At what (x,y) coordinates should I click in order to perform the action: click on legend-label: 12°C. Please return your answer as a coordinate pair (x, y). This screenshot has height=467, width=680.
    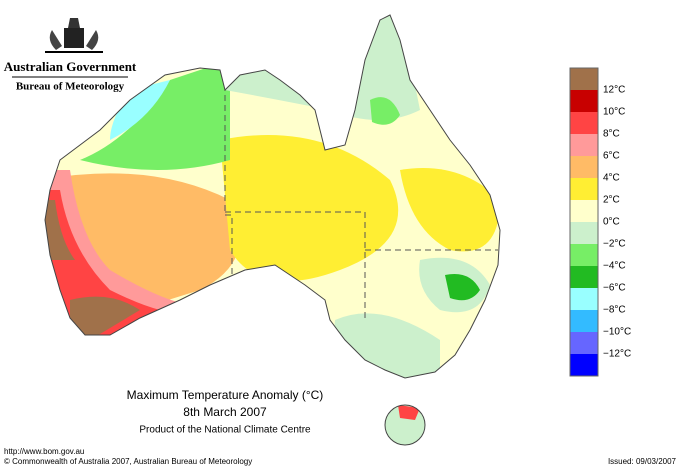
    Looking at the image, I should click on (614, 90).